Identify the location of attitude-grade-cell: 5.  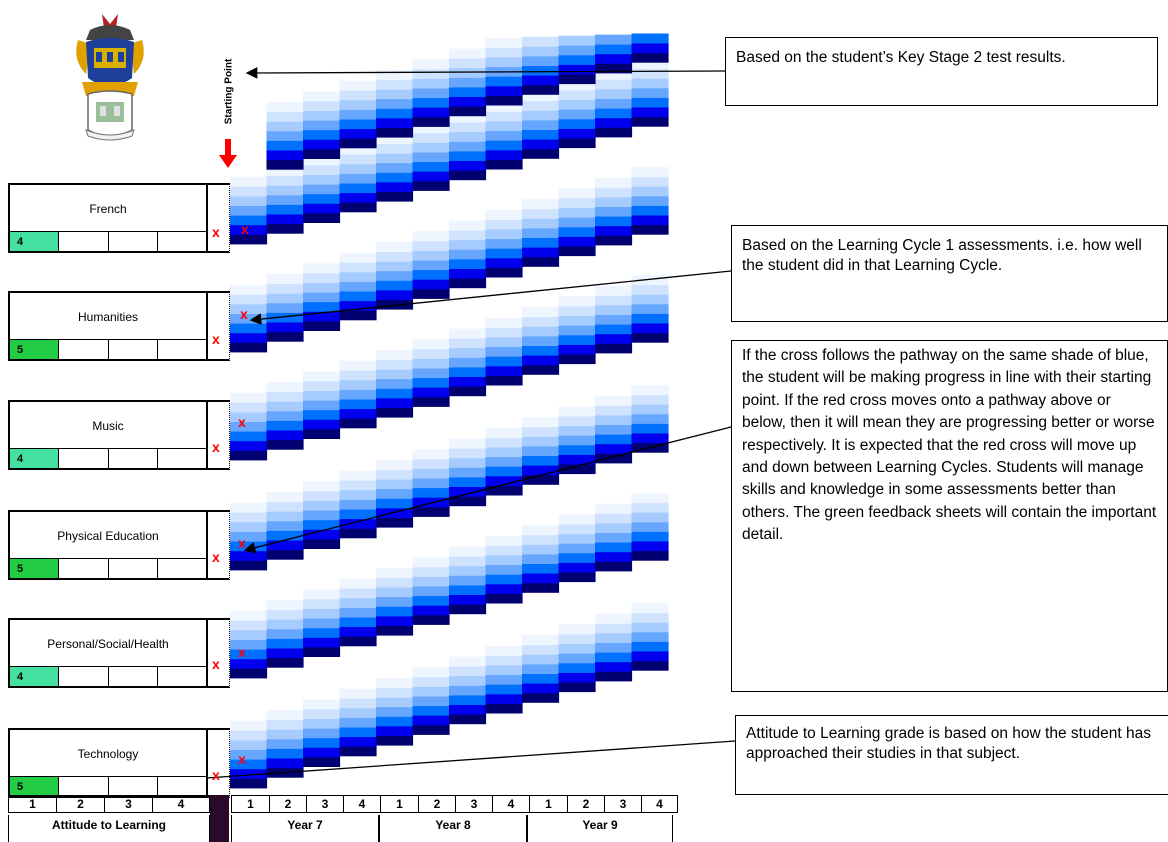
(34, 349).